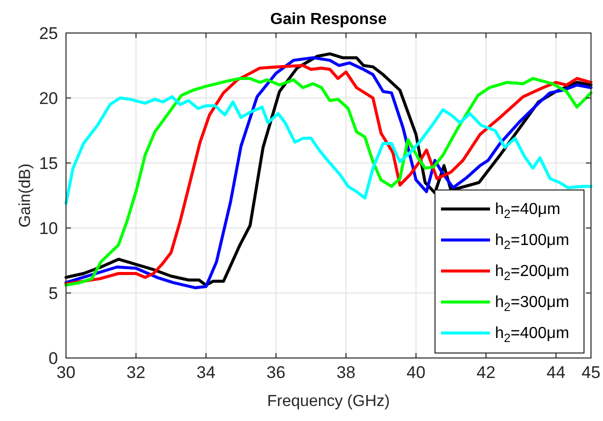  I want to click on y-tick-label: 5, so click(53, 293).